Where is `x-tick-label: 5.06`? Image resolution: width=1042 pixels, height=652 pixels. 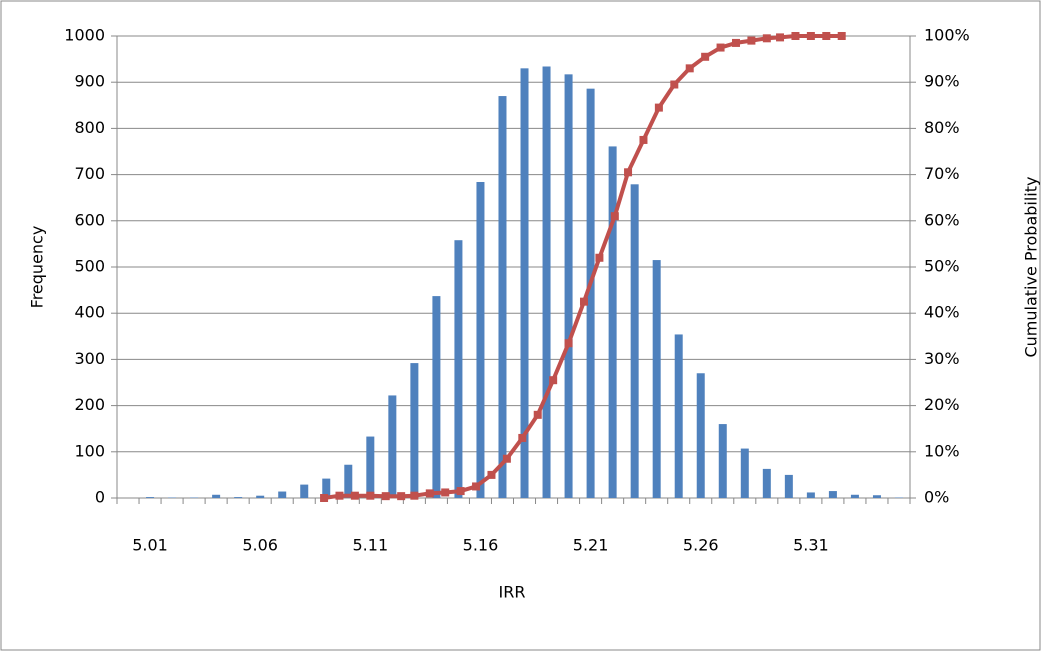 x-tick-label: 5.06 is located at coordinates (260, 545).